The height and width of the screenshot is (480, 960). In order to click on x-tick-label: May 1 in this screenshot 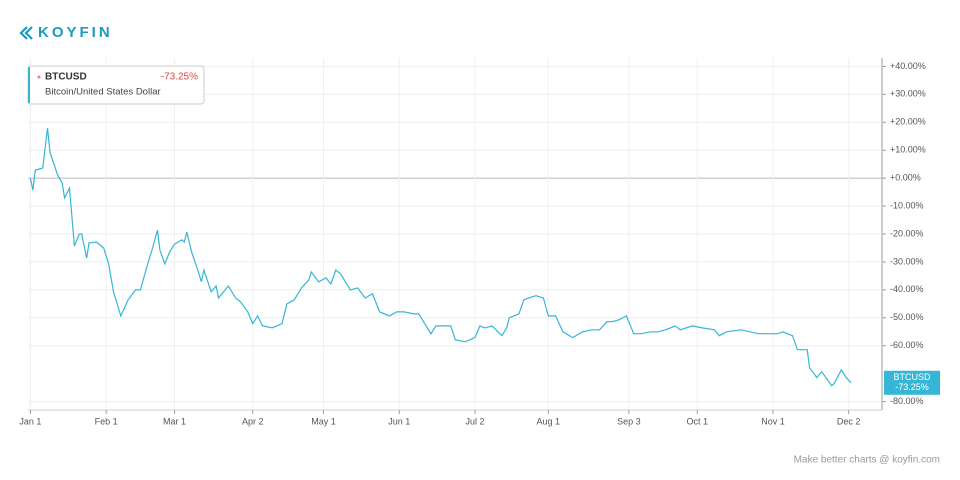, I will do `click(323, 421)`.